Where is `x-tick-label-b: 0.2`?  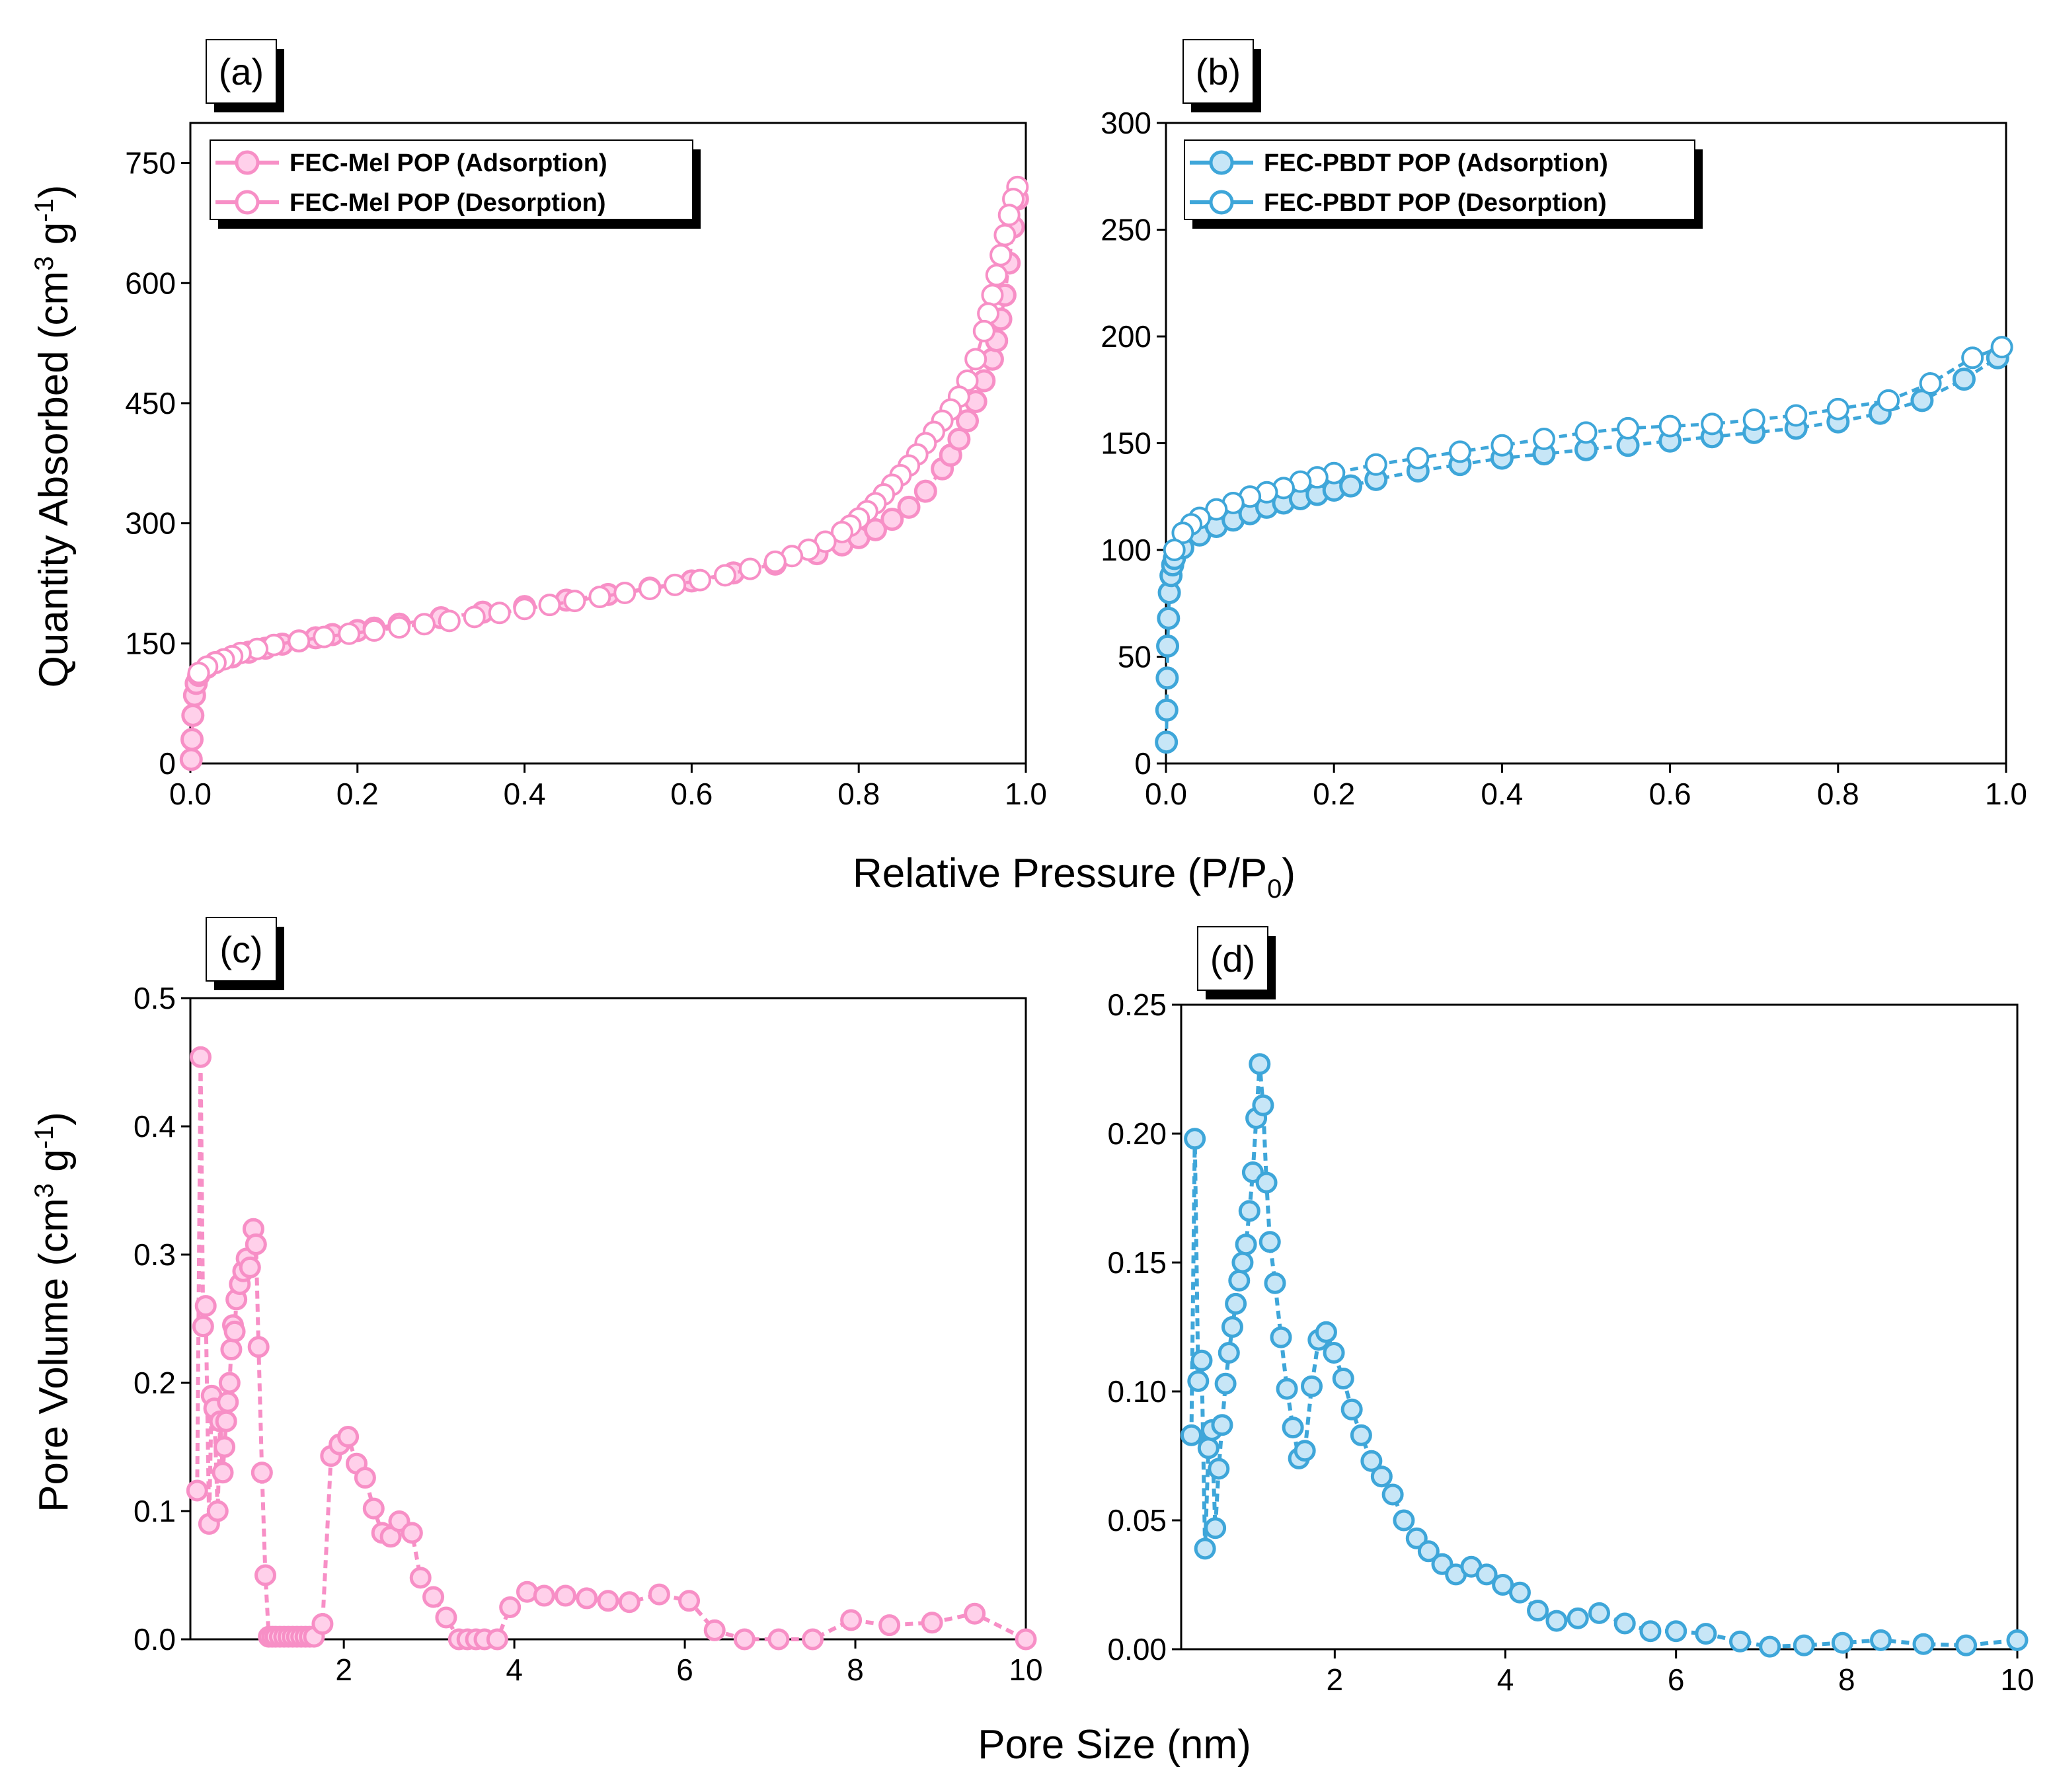 x-tick-label-b: 0.2 is located at coordinates (1334, 794).